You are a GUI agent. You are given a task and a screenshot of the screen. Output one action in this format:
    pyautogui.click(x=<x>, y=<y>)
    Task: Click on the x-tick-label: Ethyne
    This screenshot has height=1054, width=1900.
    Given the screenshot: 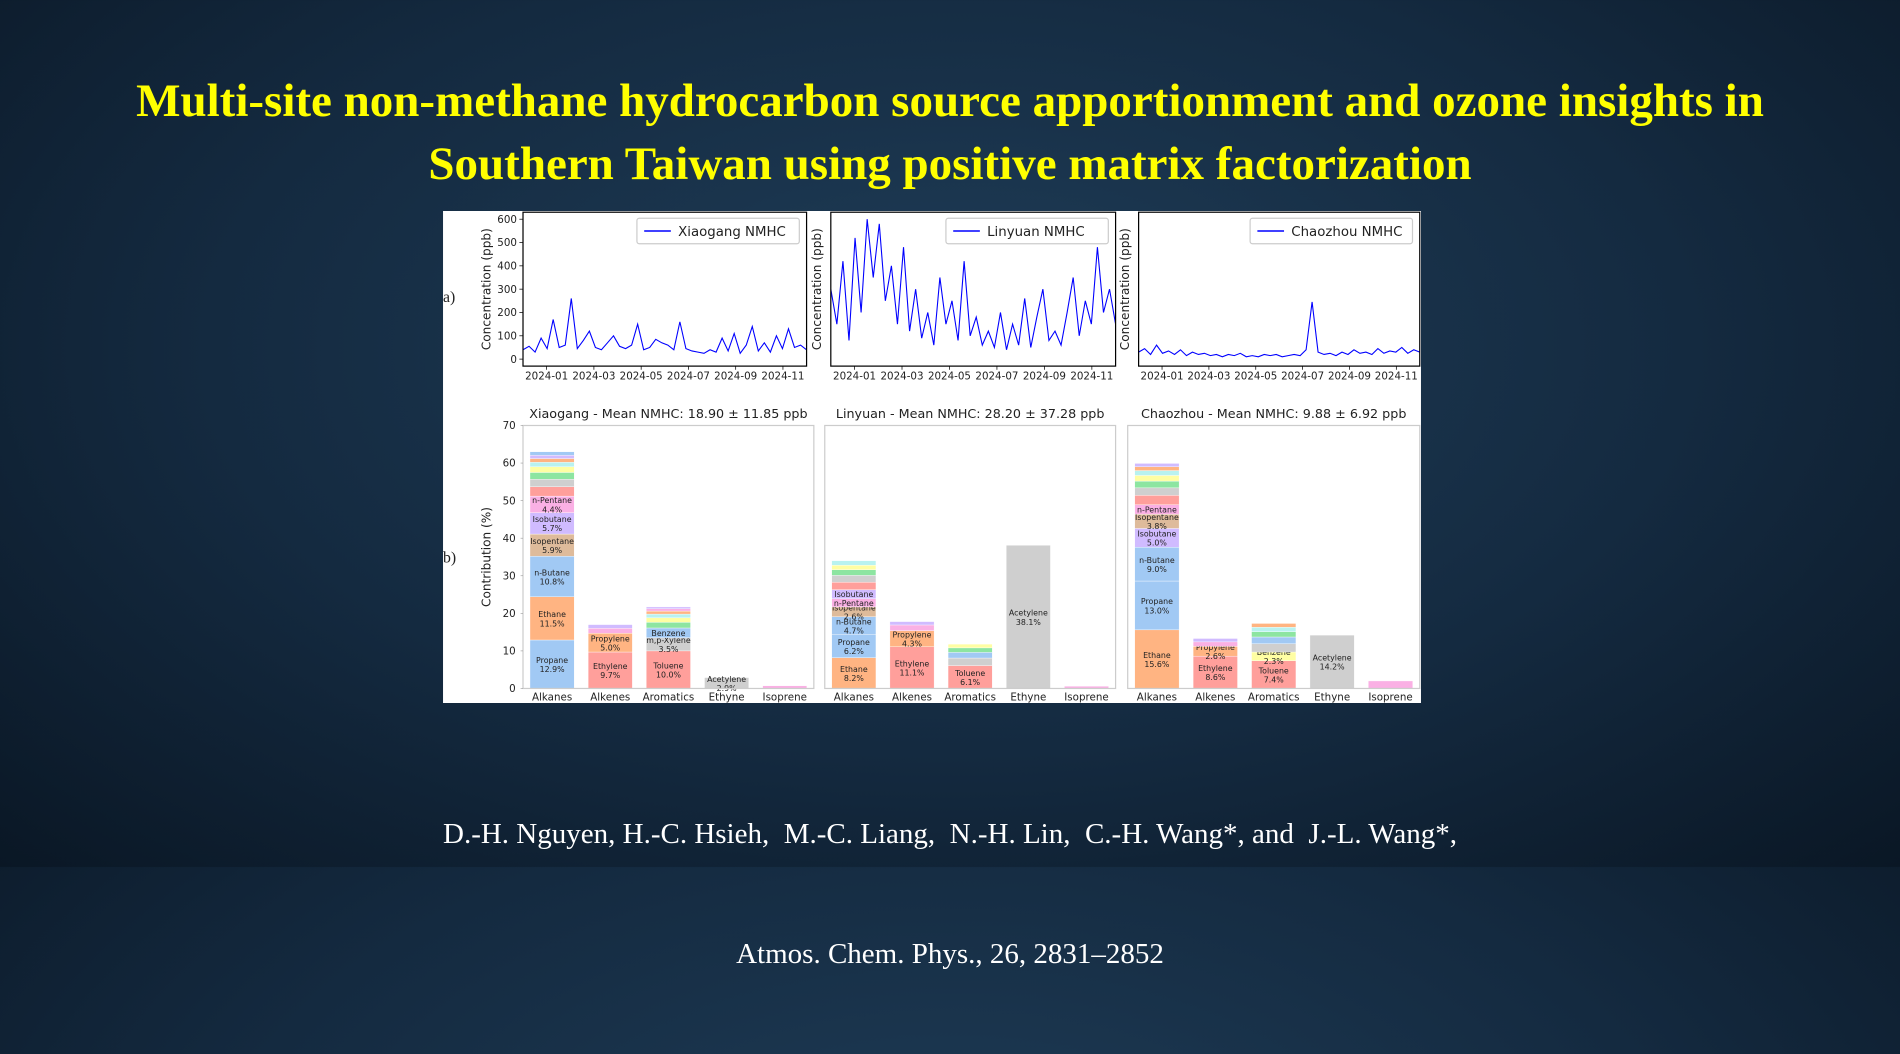 What is the action you would take?
    pyautogui.click(x=727, y=697)
    